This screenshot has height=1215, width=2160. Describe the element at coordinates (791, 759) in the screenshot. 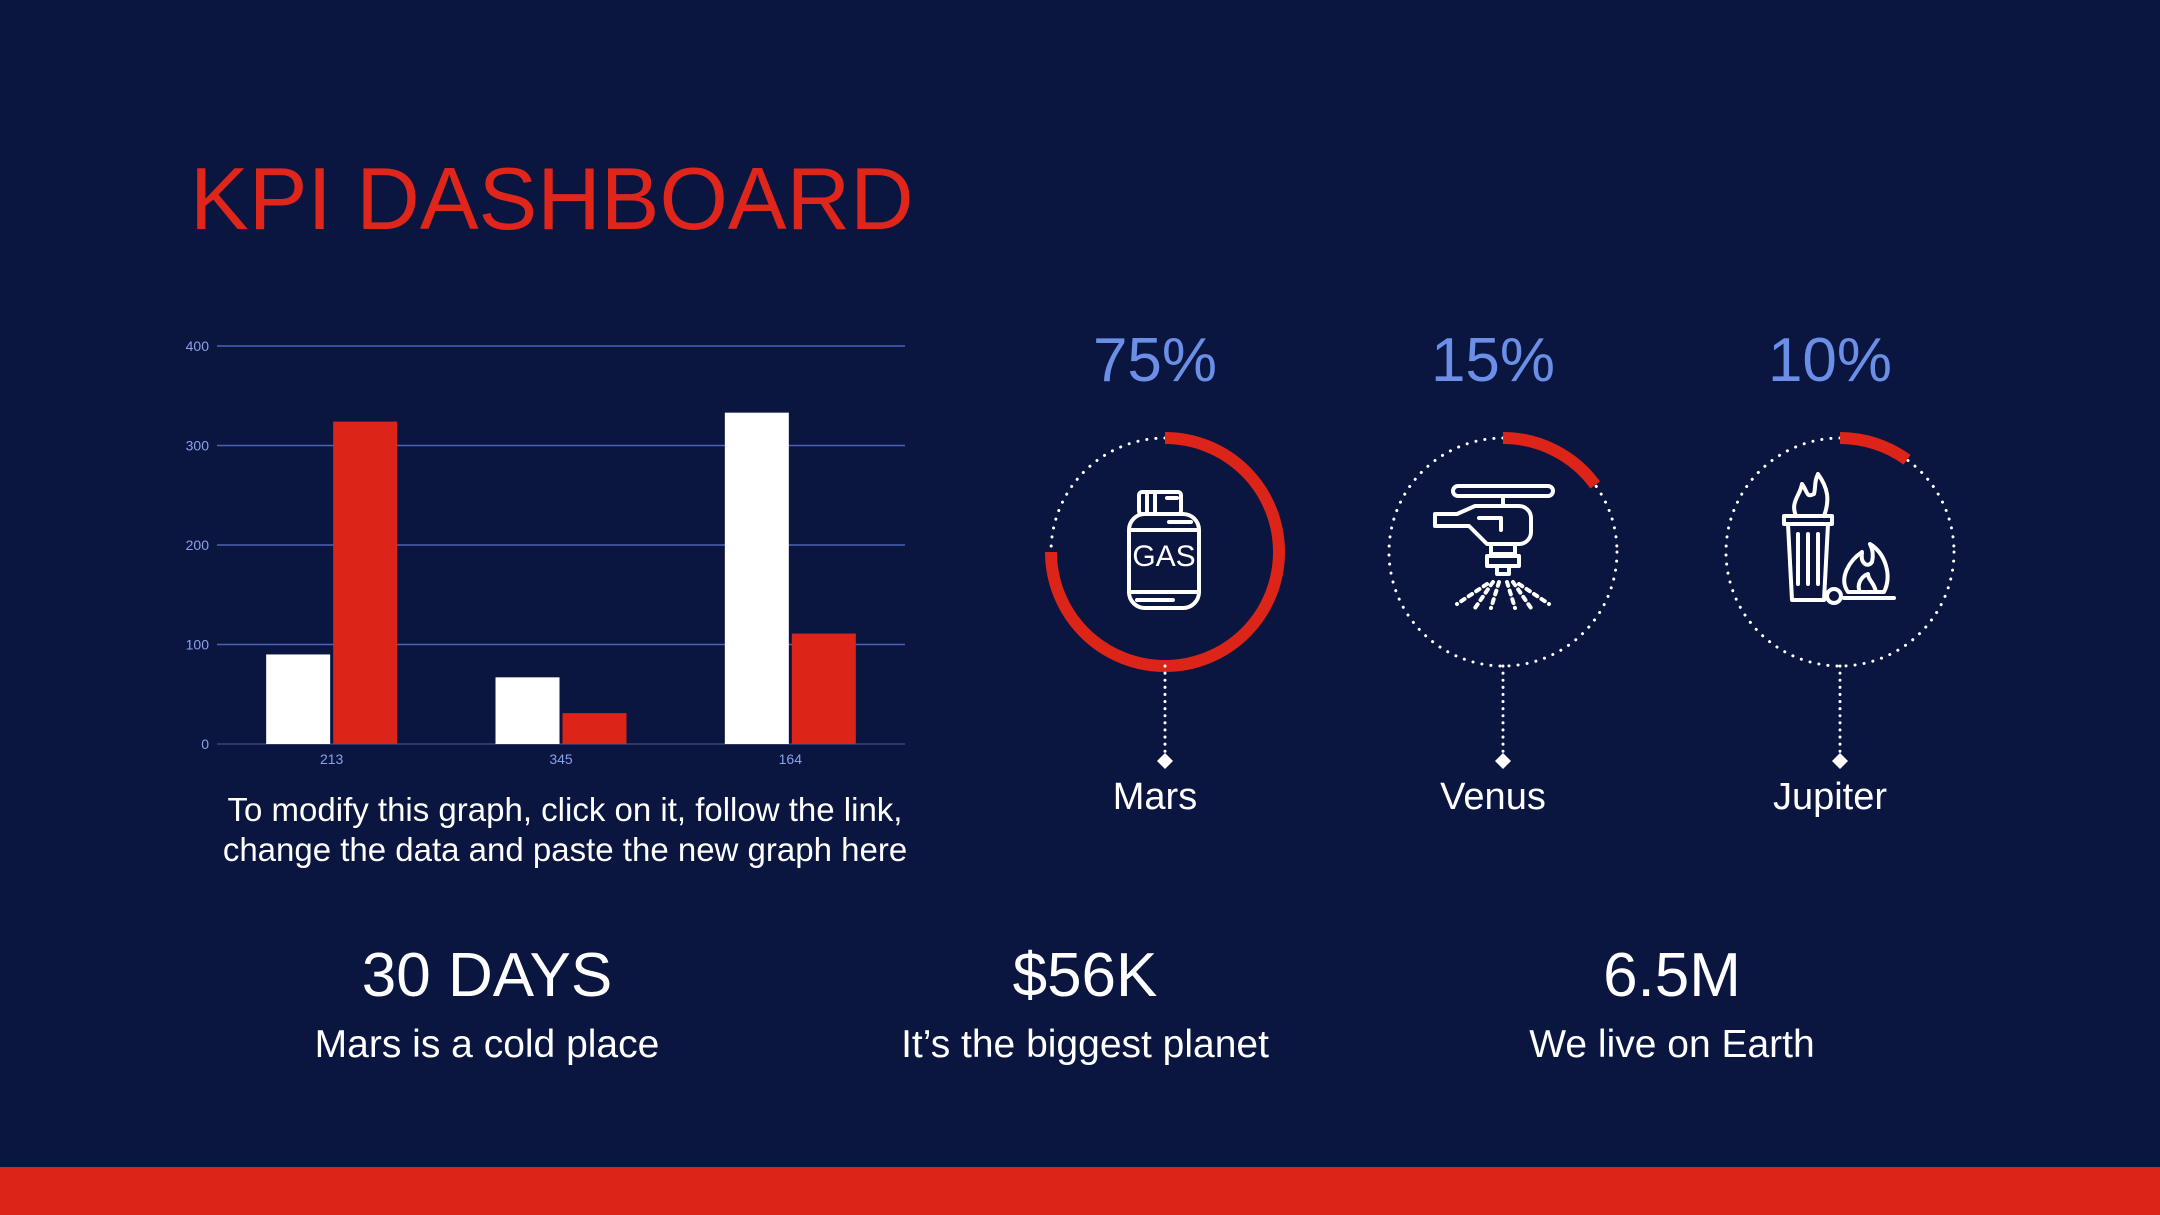

I see `x-tick-label: 164` at that location.